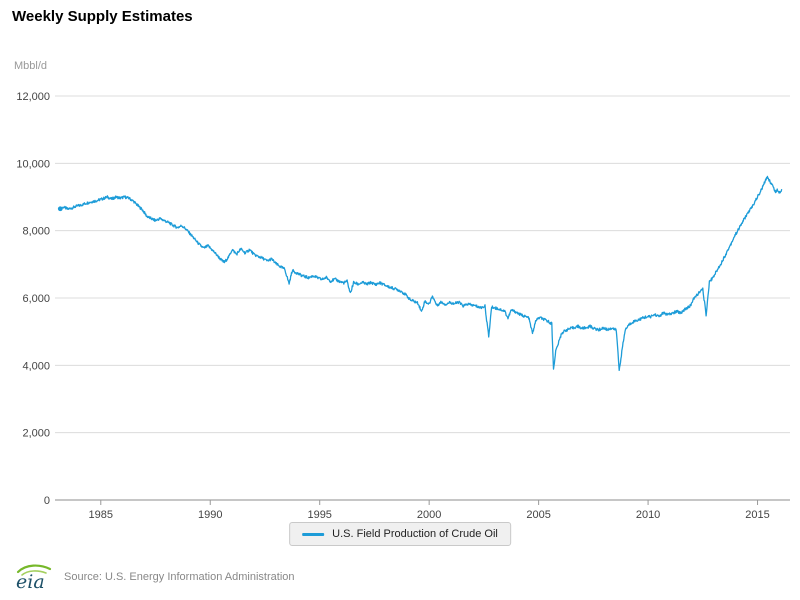 This screenshot has height=600, width=800. I want to click on svg-text: 10,000, so click(33, 164).